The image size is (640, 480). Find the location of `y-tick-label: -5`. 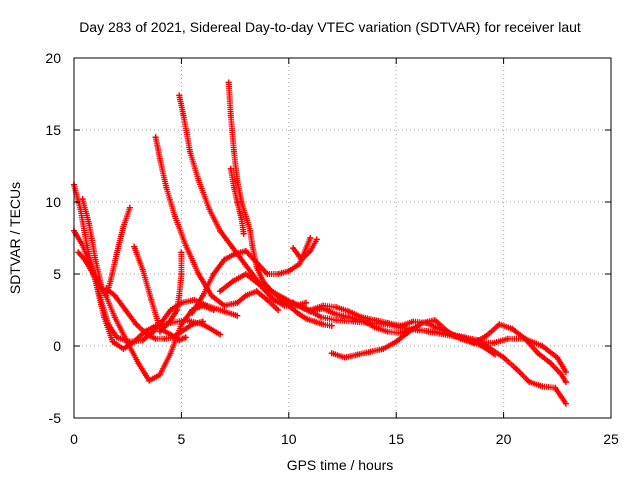

y-tick-label: -5 is located at coordinates (55, 418).